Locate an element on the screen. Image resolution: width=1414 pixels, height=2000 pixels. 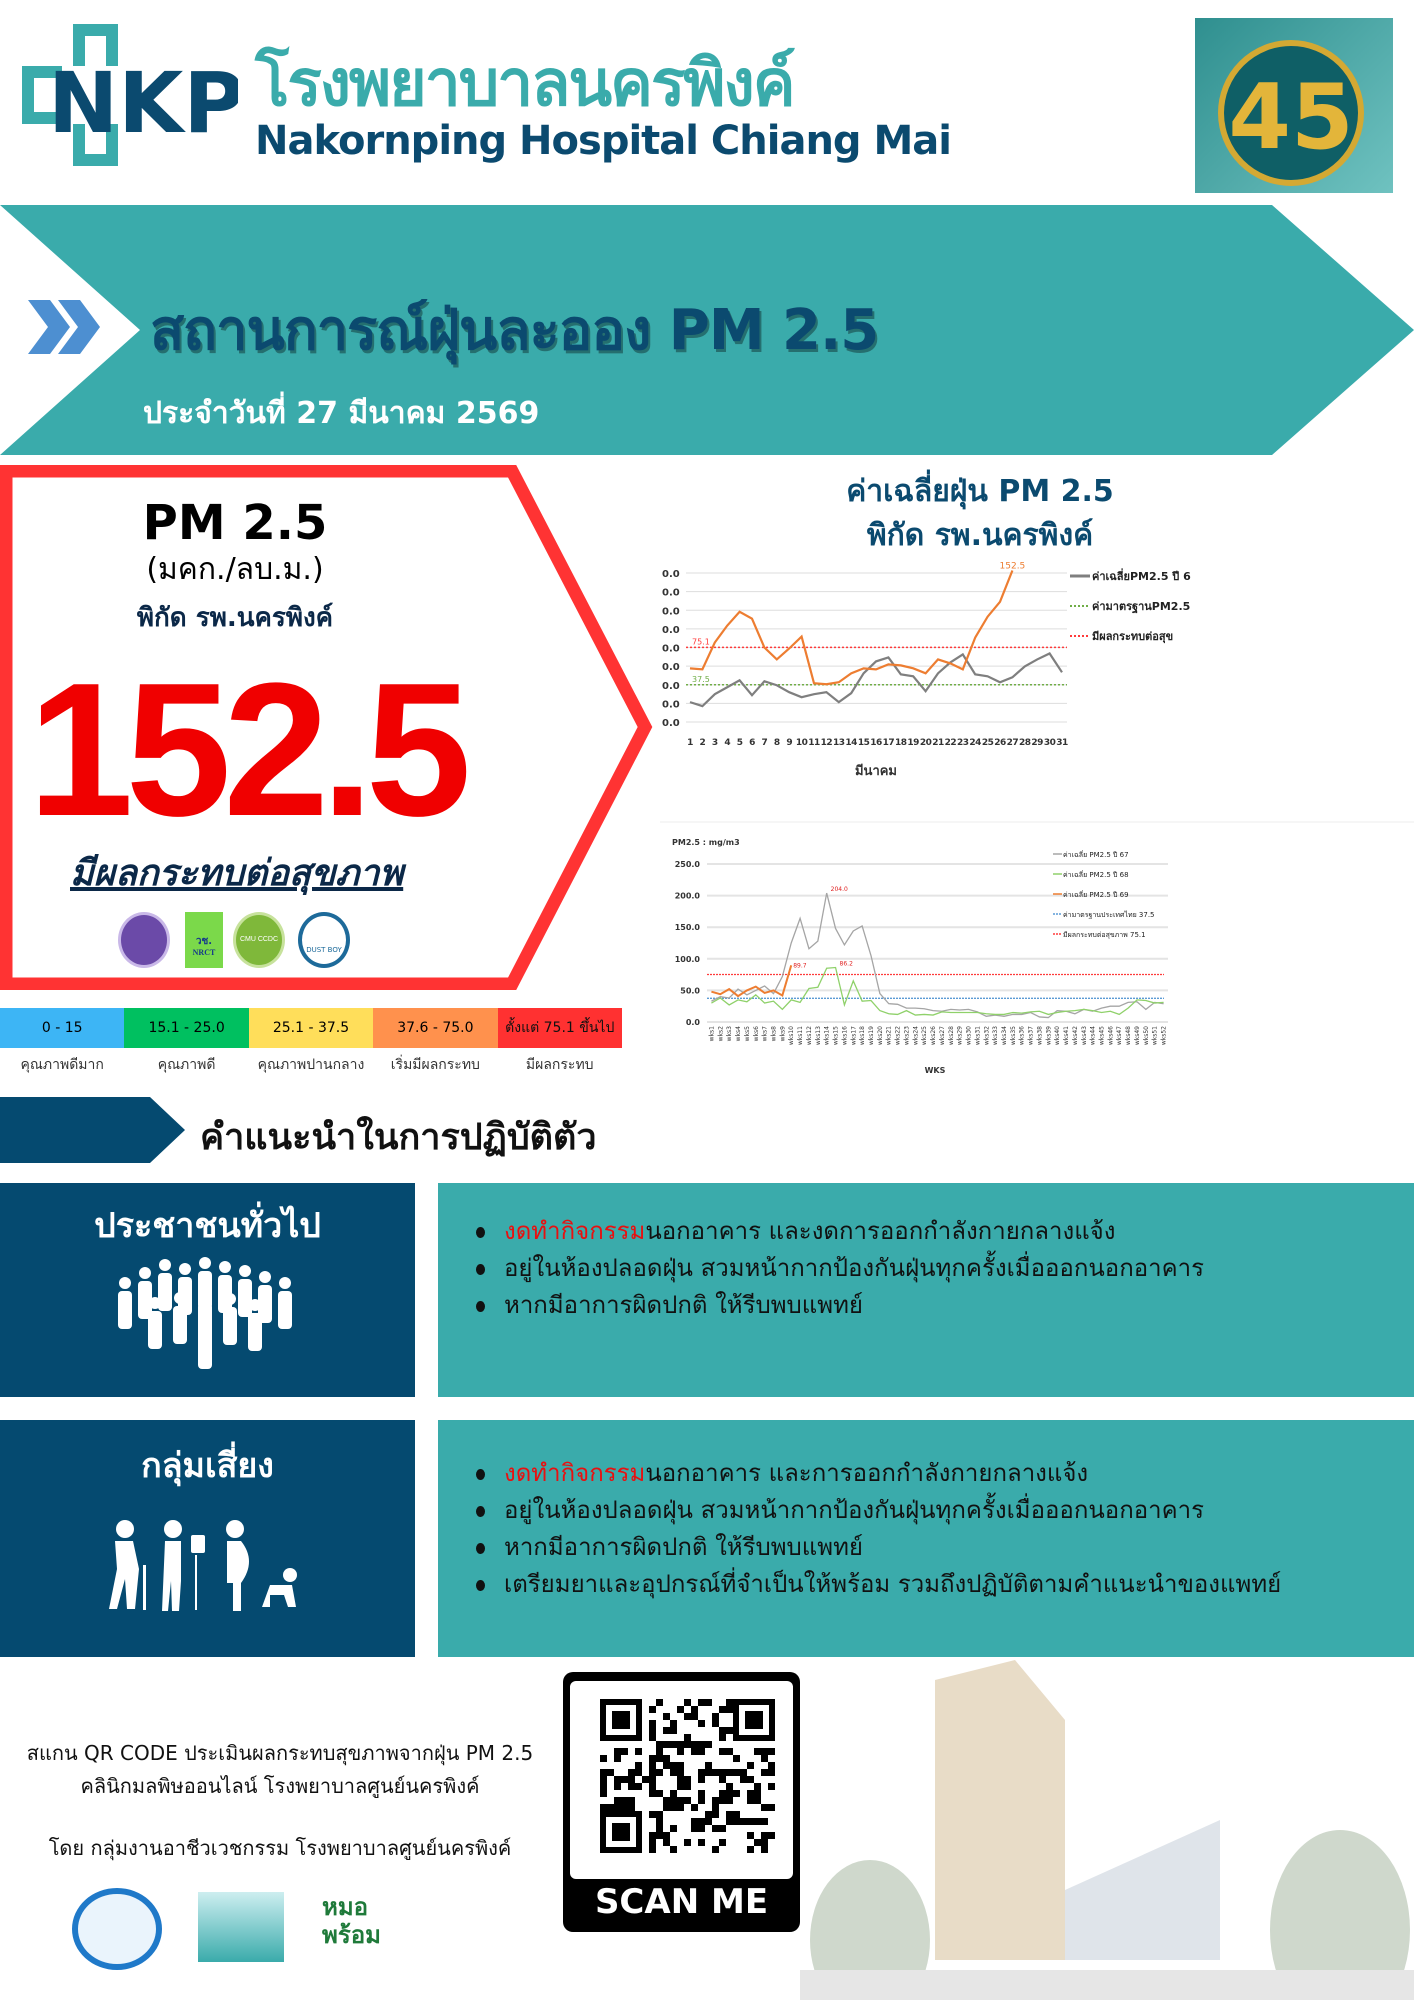
qr-finder is located at coordinates (621, 1720).